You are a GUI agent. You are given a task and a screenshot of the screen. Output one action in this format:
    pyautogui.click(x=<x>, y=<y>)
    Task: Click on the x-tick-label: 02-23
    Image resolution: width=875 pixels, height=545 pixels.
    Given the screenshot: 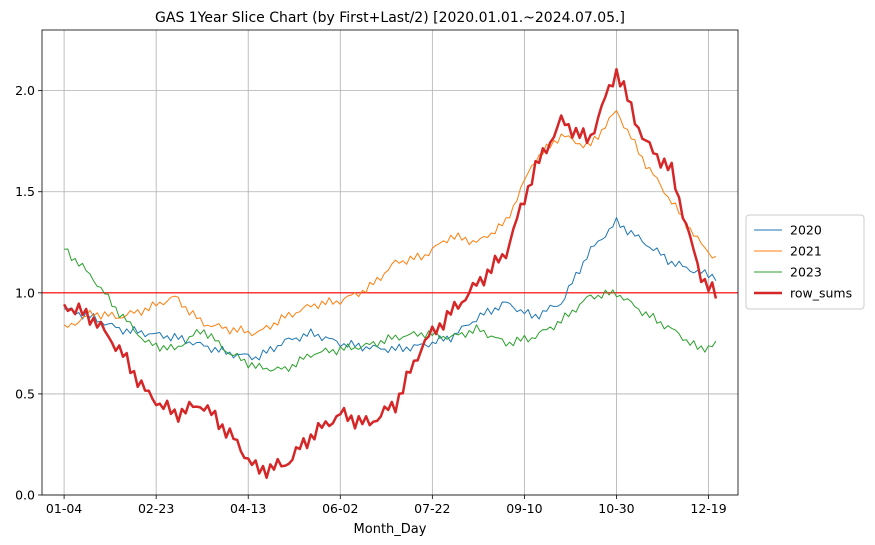 What is the action you would take?
    pyautogui.click(x=156, y=508)
    